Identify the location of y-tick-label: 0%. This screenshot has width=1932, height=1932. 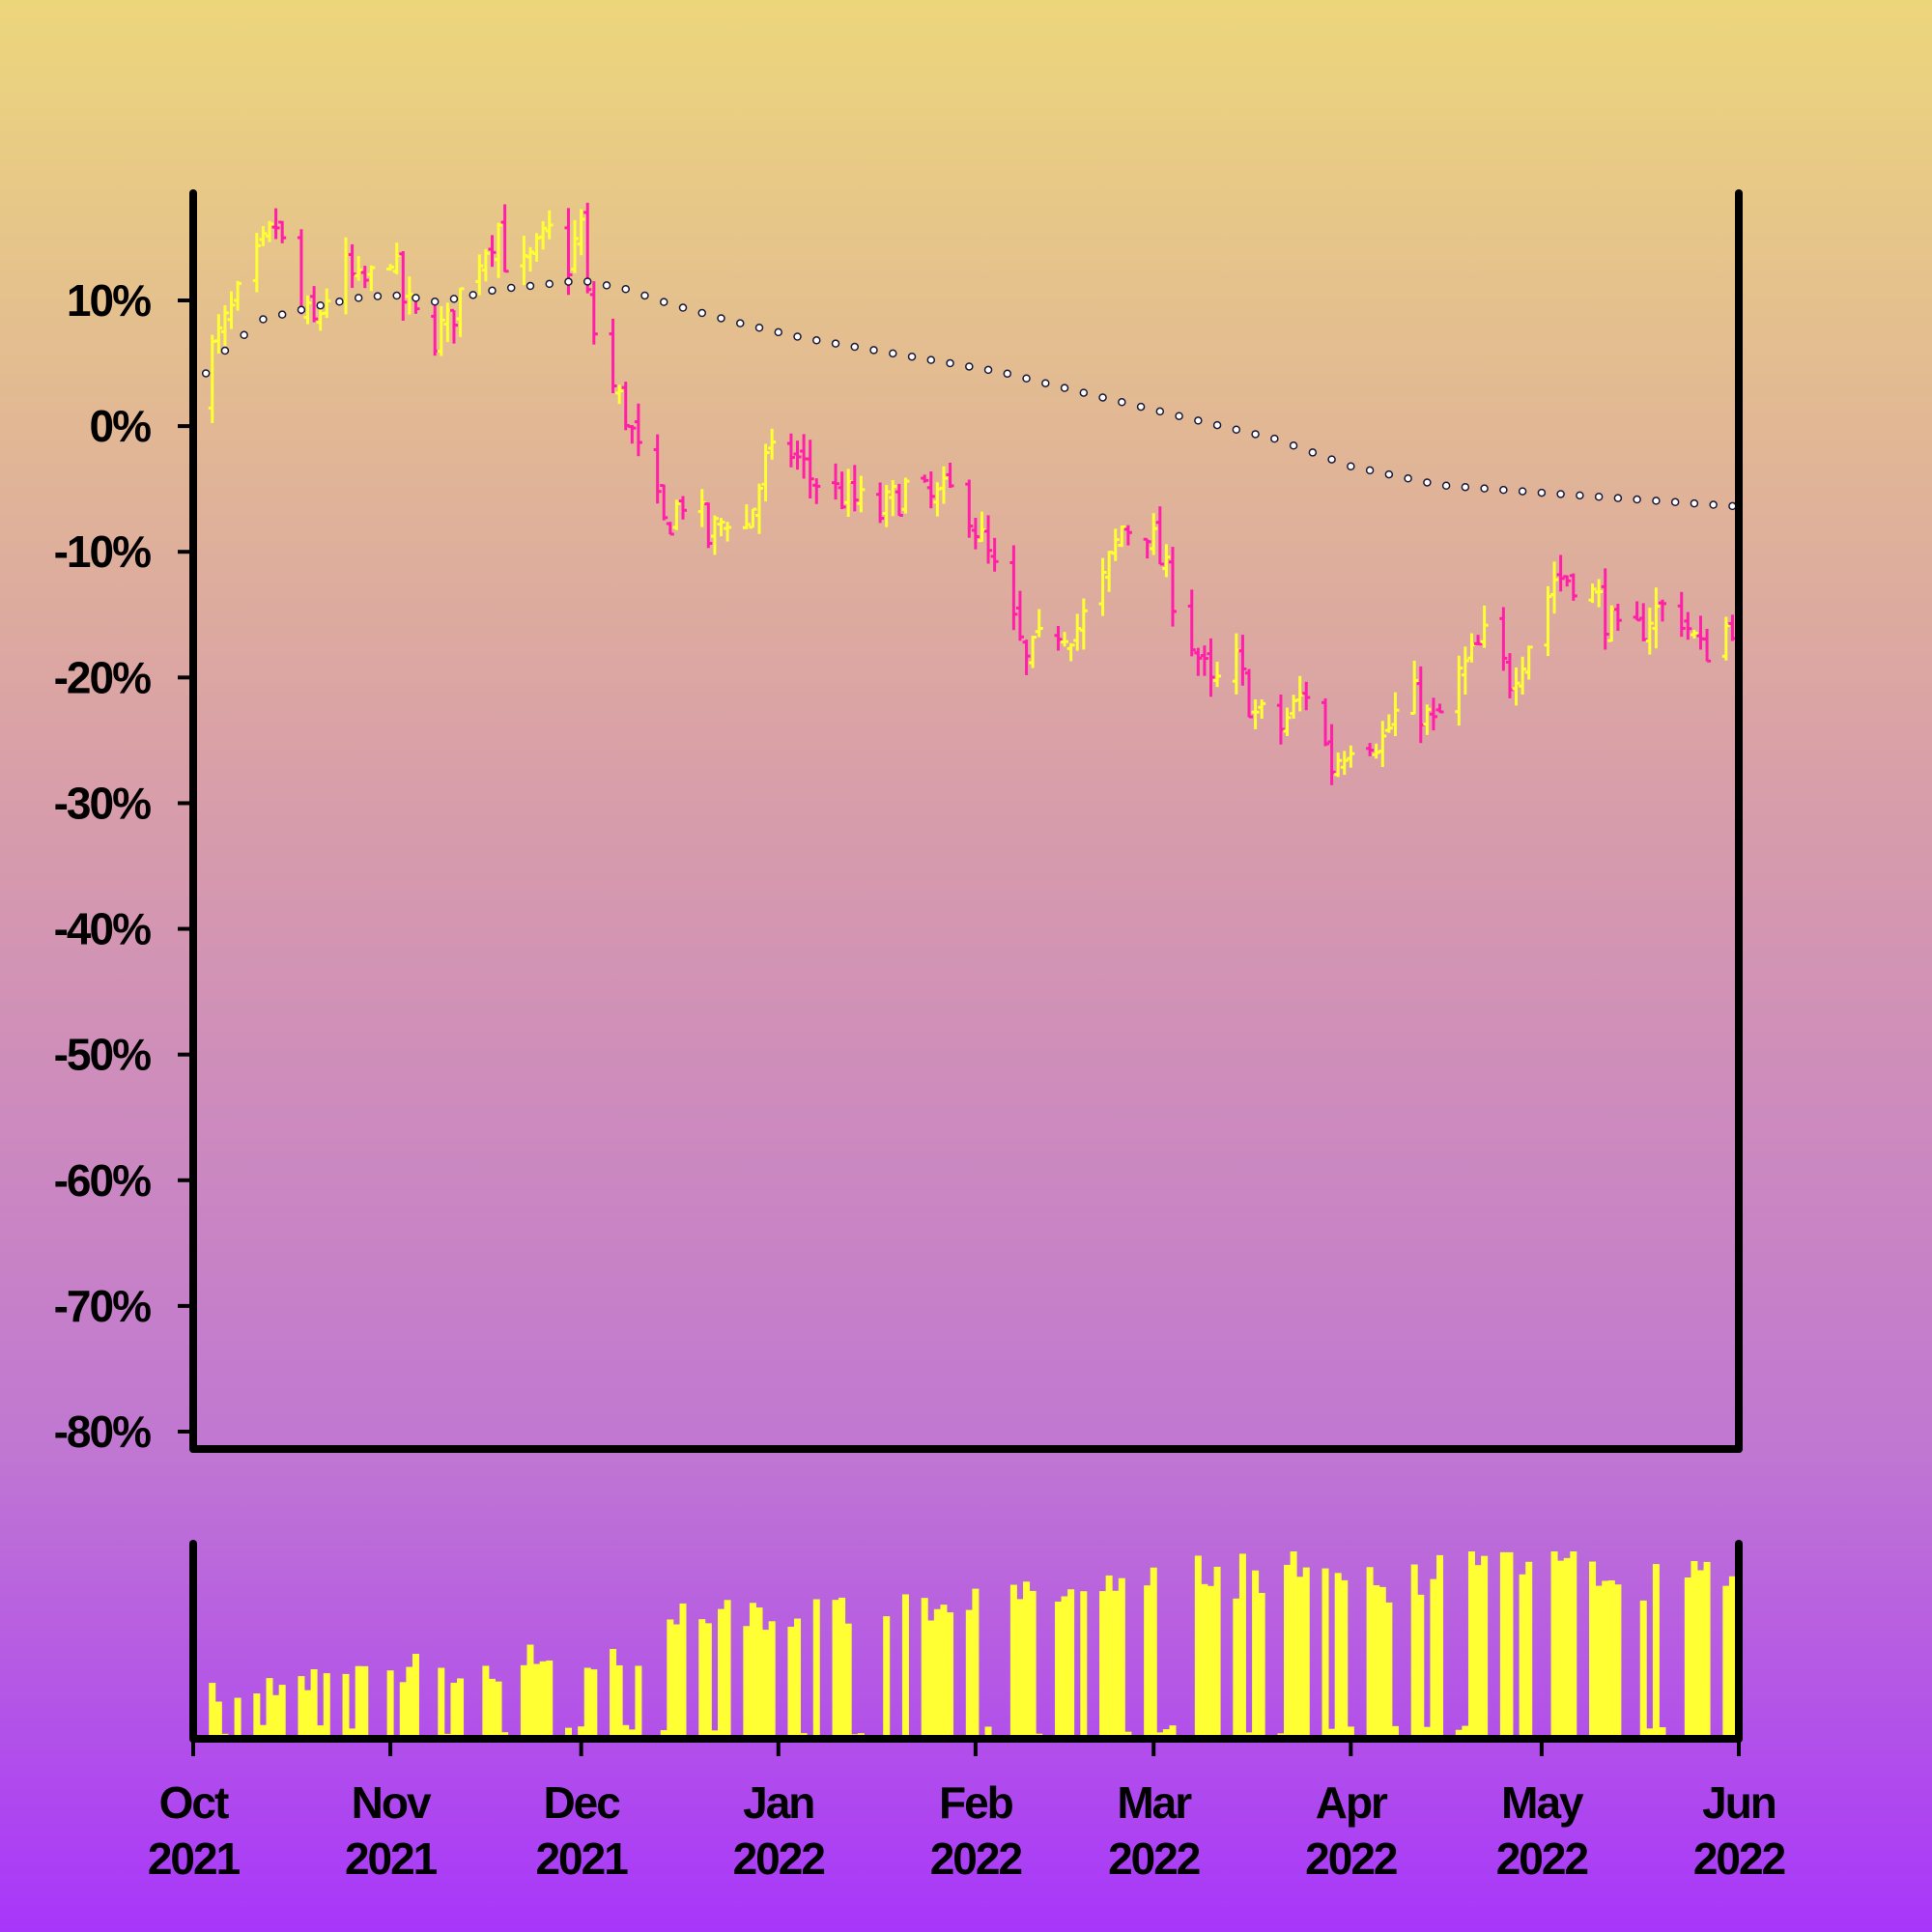
(121, 426).